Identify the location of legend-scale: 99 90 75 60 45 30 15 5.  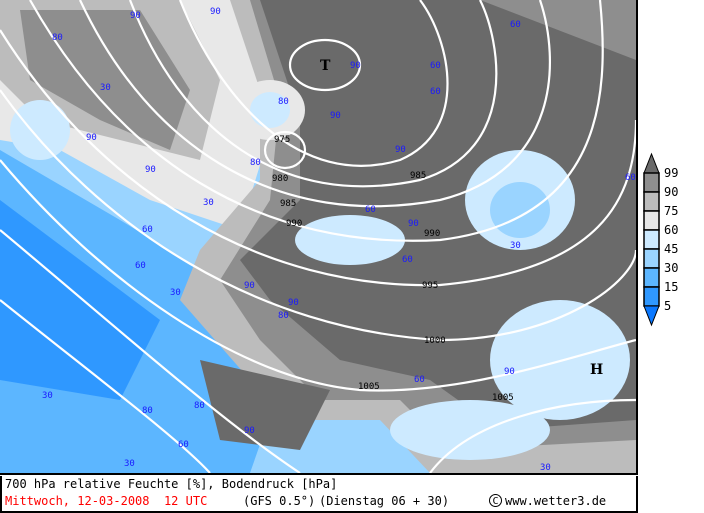
(660, 239).